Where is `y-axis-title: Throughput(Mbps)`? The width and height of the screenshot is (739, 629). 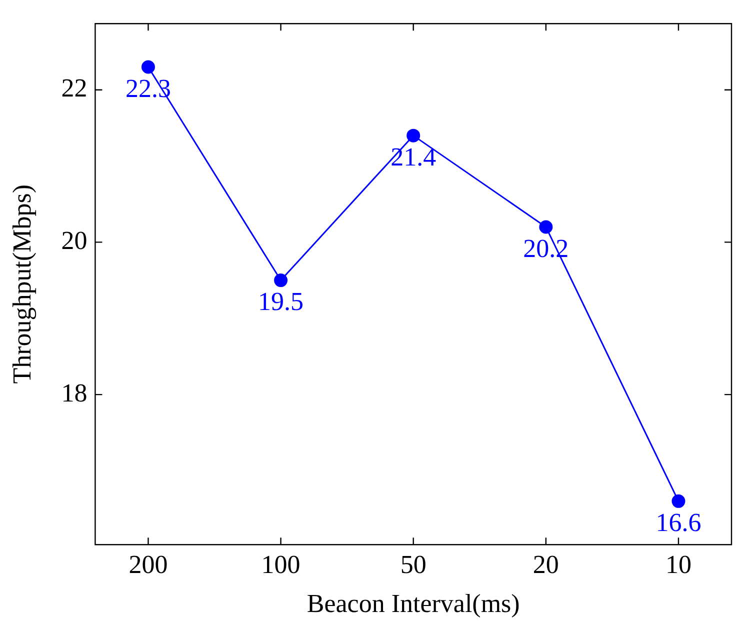
y-axis-title: Throughput(Mbps) is located at coordinates (21, 284).